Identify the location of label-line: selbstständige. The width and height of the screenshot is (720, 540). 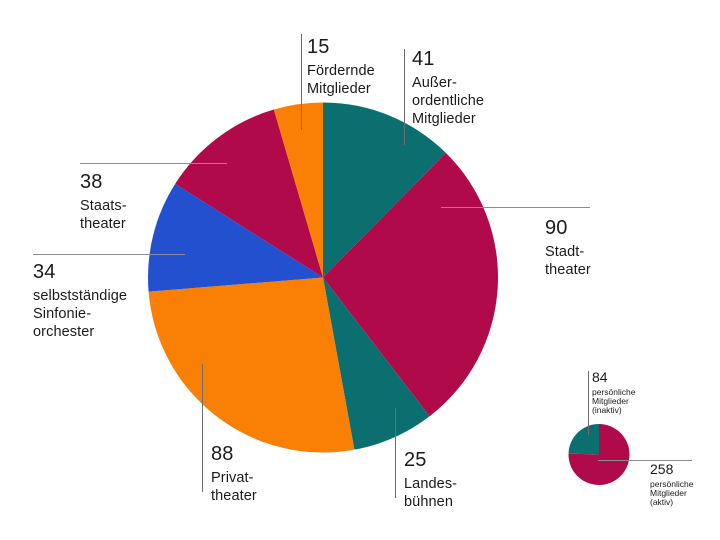
(80, 296).